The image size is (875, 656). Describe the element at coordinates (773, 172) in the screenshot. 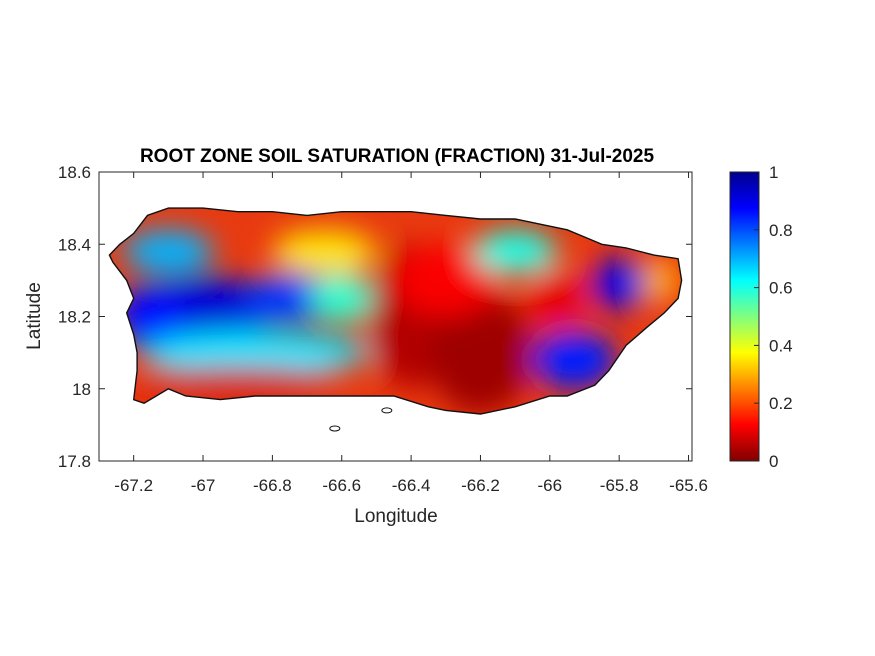

I see `colorbar-tick-label: 1` at that location.